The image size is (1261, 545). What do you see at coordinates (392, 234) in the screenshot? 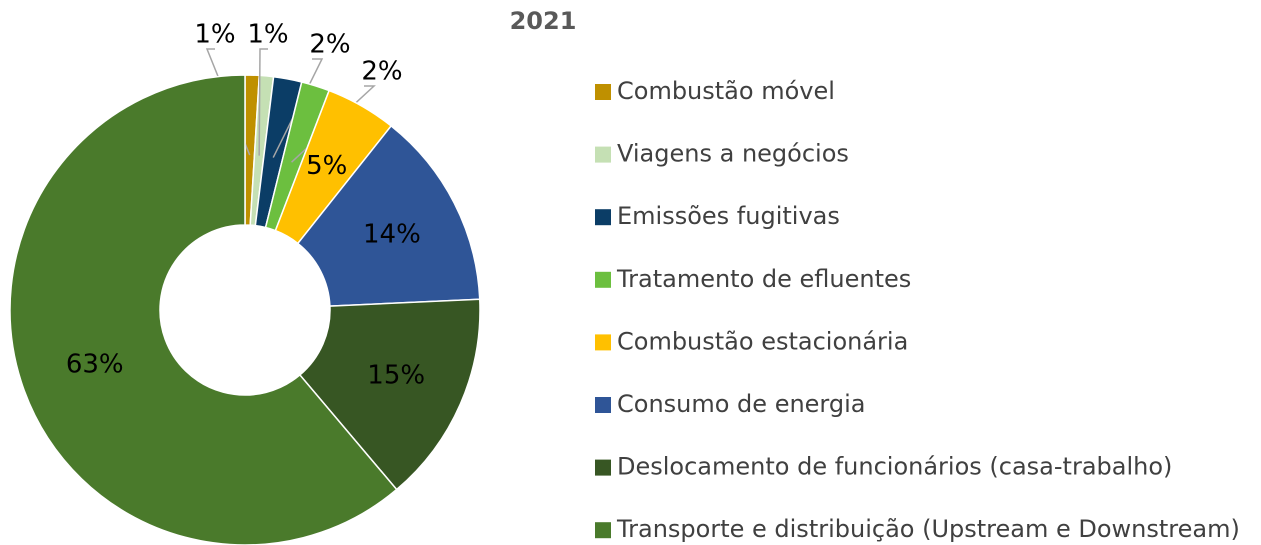
I see `data-label: 14%` at bounding box center [392, 234].